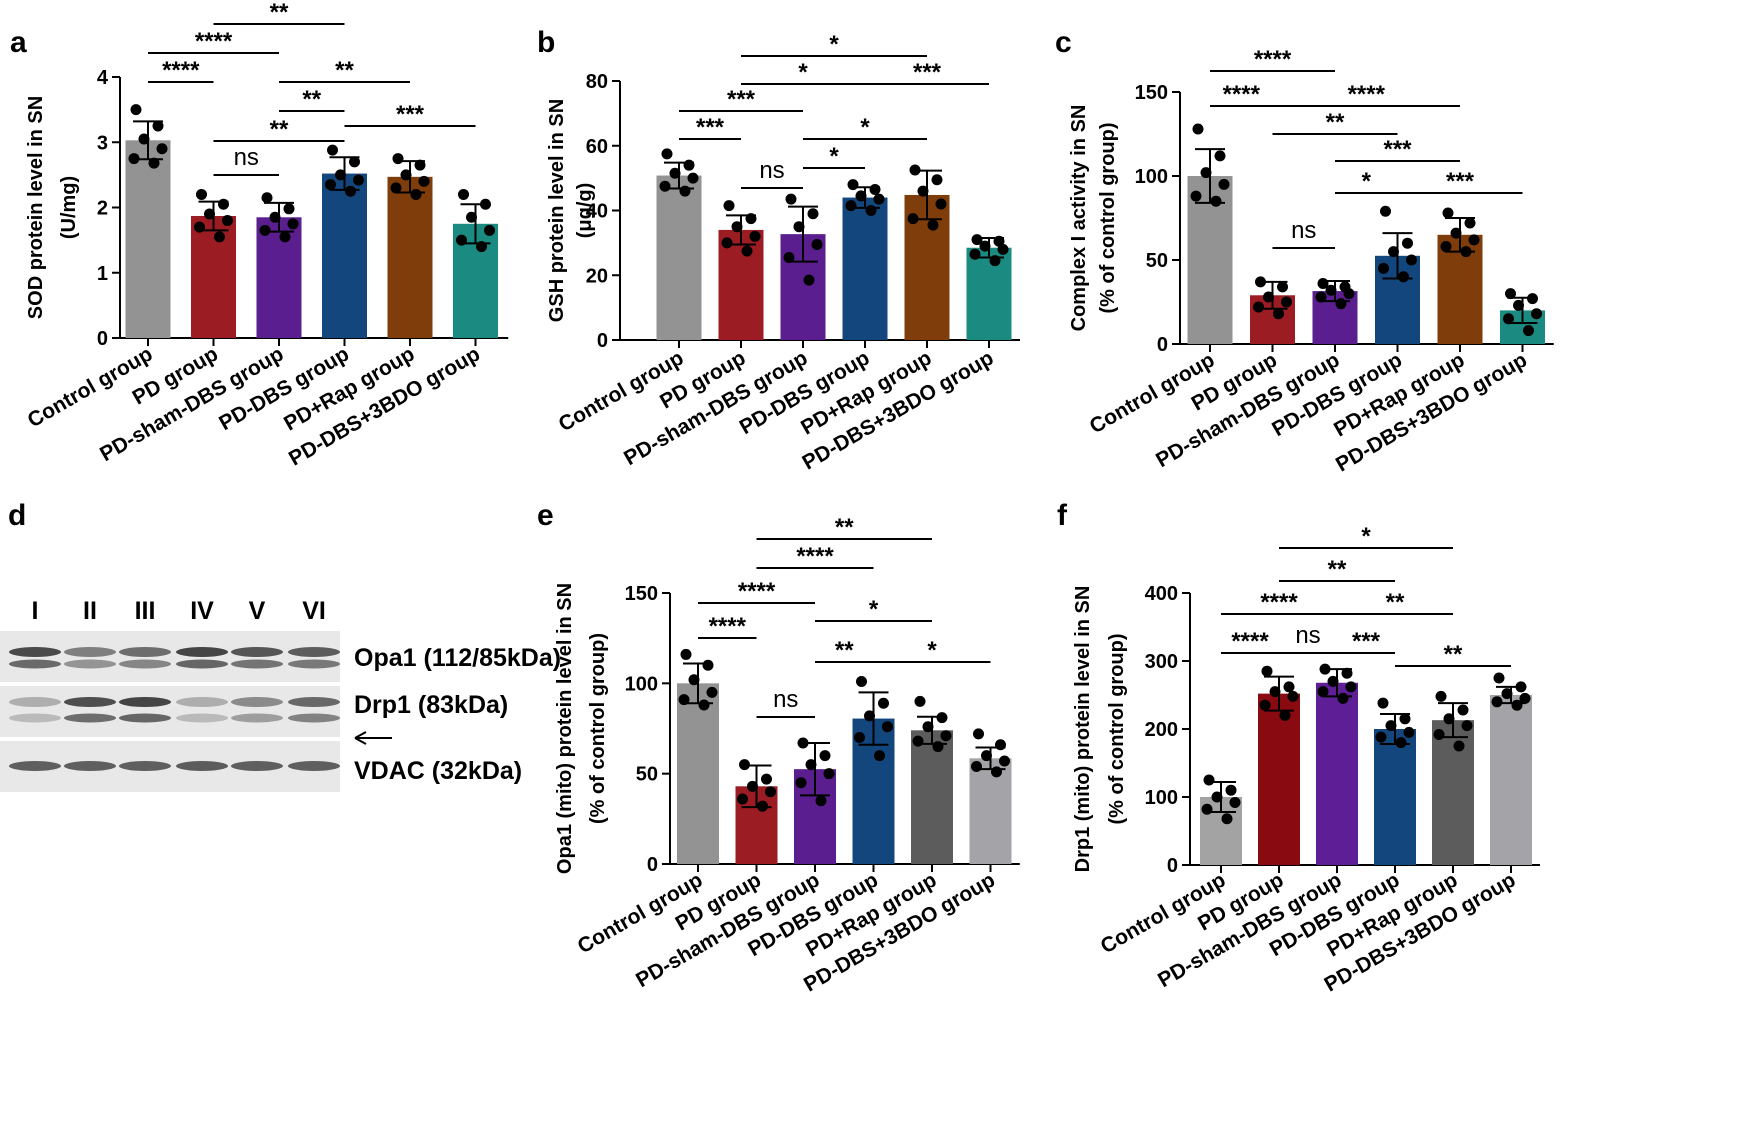 The image size is (1750, 1134). What do you see at coordinates (844, 650) in the screenshot?
I see `significance-label: **` at bounding box center [844, 650].